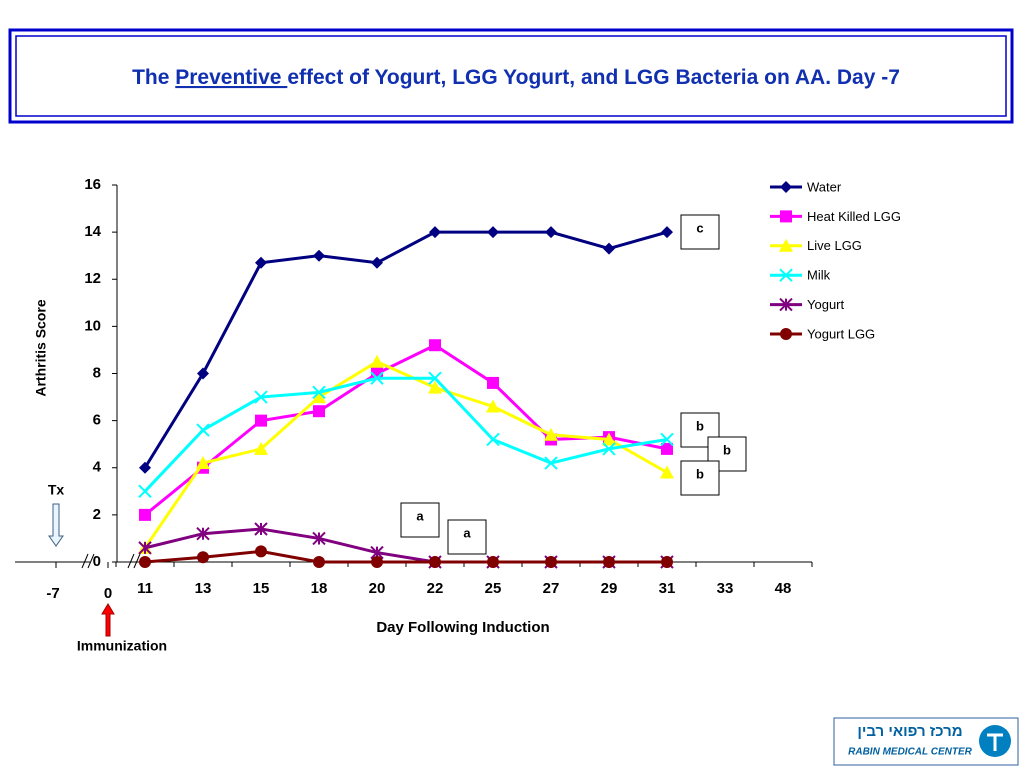  I want to click on logo-hebrew: מרכז רפואי רבין, so click(909, 731).